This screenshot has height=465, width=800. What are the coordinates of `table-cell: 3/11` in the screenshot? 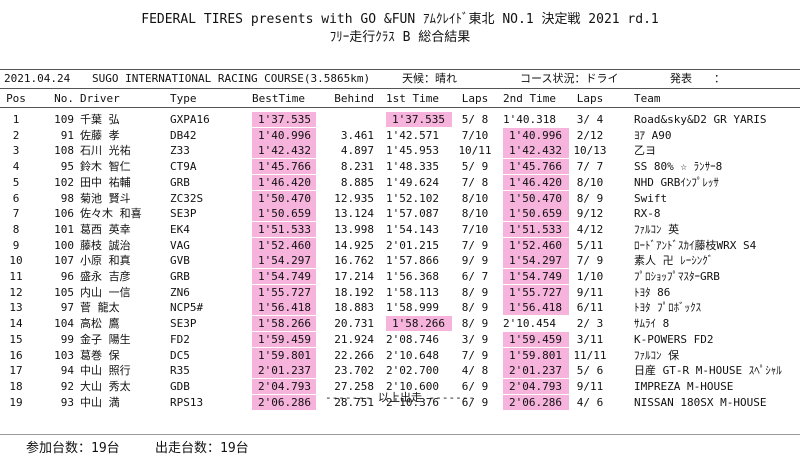 It's located at (590, 339).